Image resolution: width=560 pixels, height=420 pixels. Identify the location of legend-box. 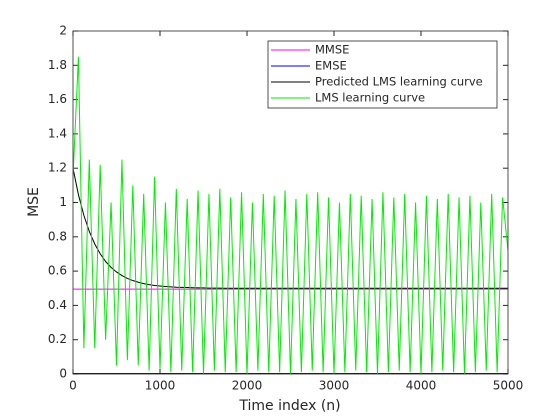
(382, 74).